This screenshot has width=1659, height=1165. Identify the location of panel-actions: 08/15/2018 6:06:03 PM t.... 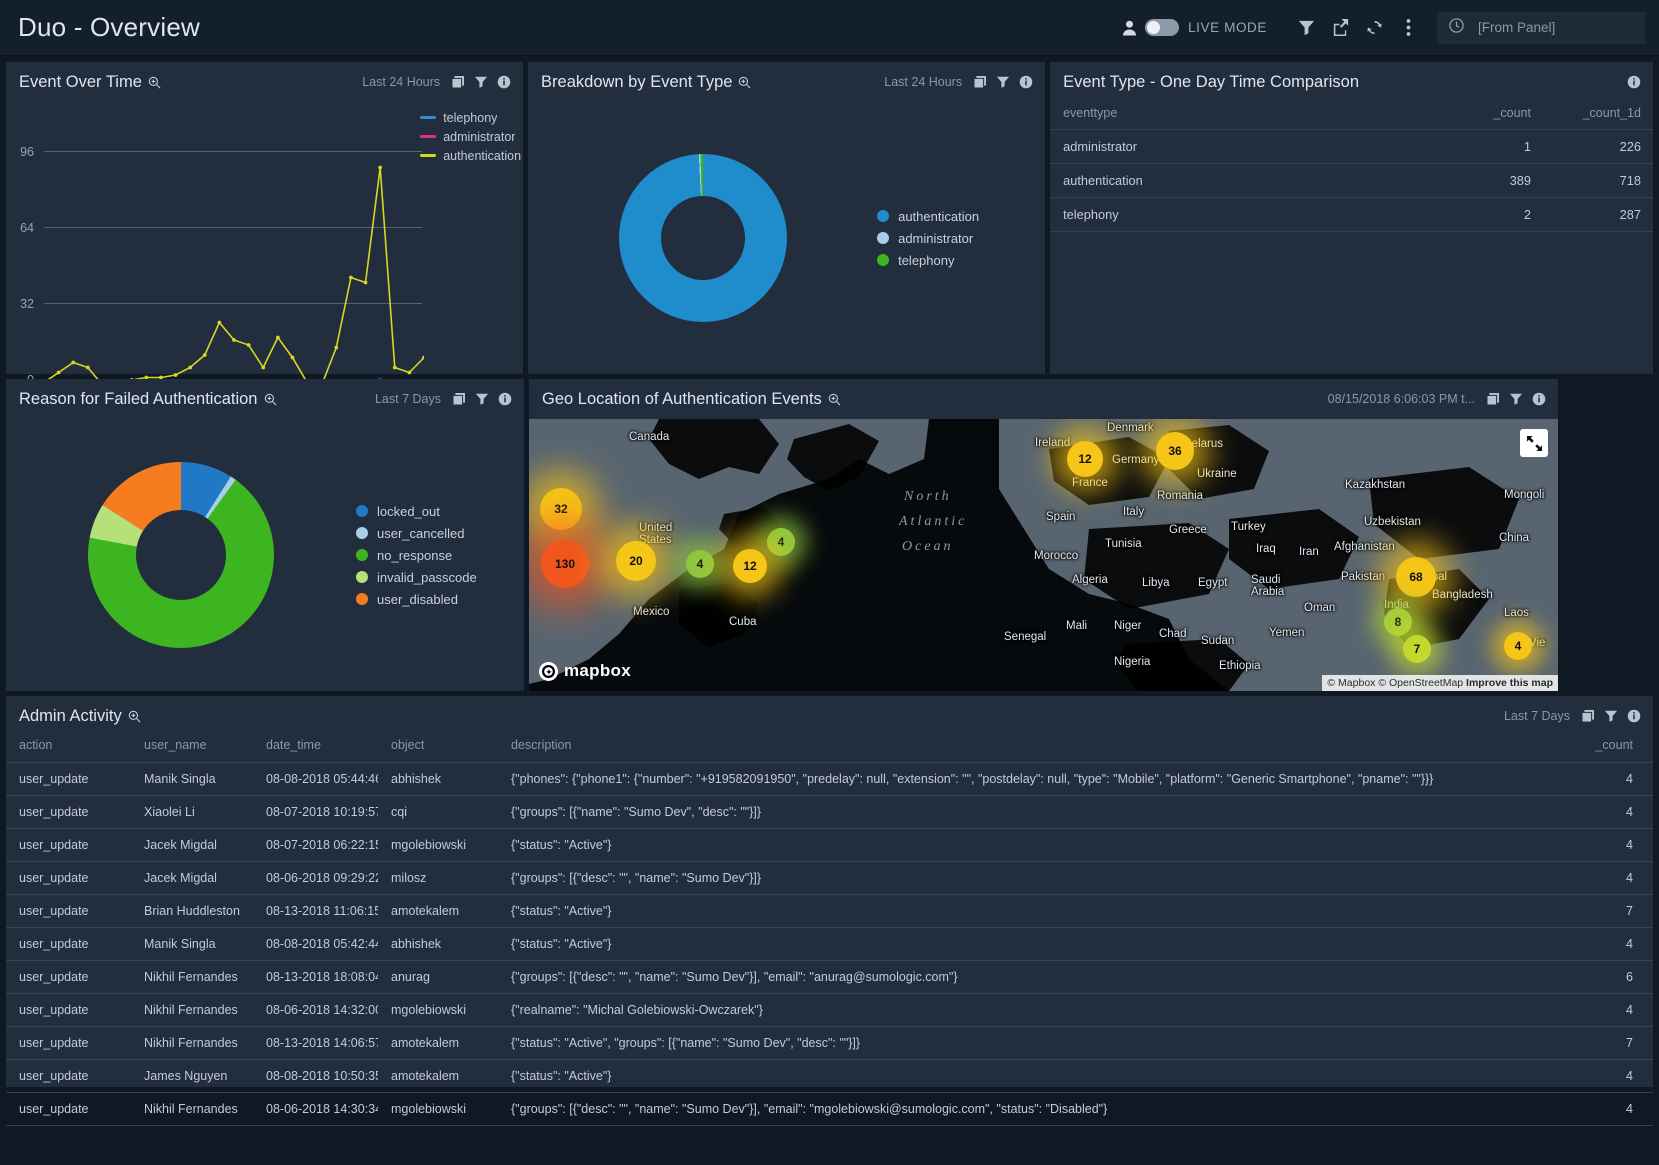
(1437, 399).